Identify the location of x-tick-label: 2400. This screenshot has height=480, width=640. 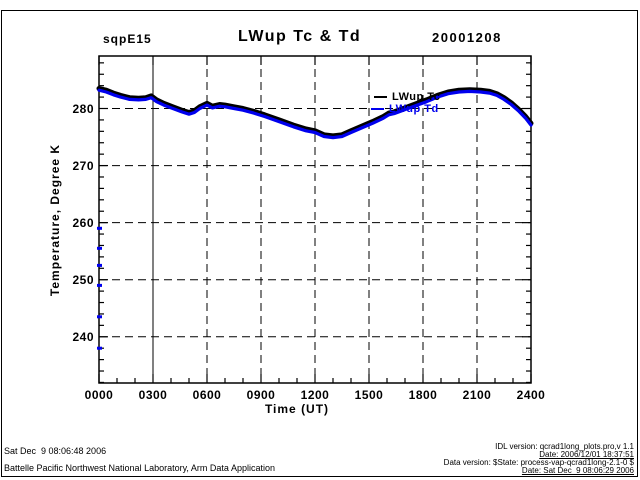
(531, 395).